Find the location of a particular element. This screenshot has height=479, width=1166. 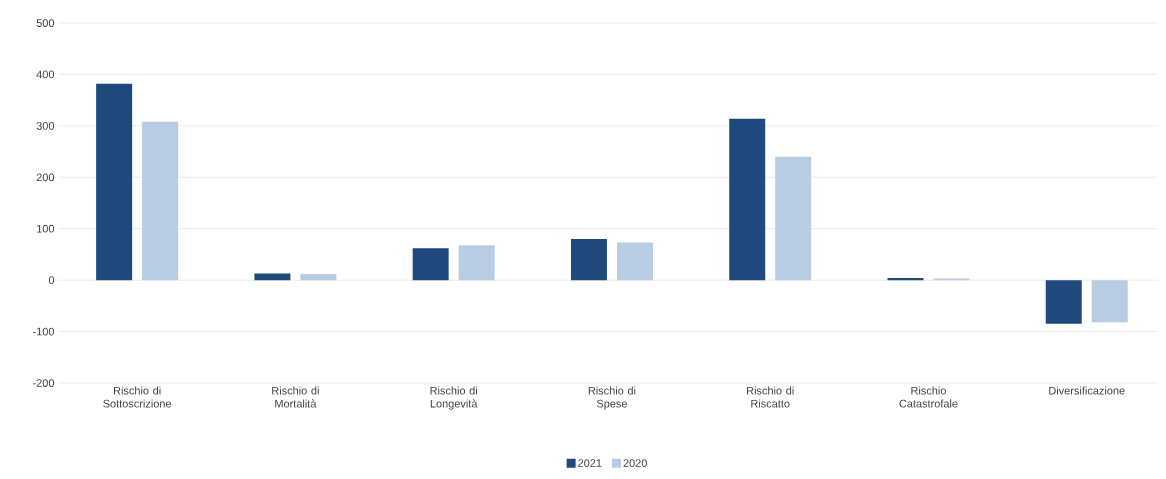

x-tick-label: Rischio di Riscatto is located at coordinates (770, 397).